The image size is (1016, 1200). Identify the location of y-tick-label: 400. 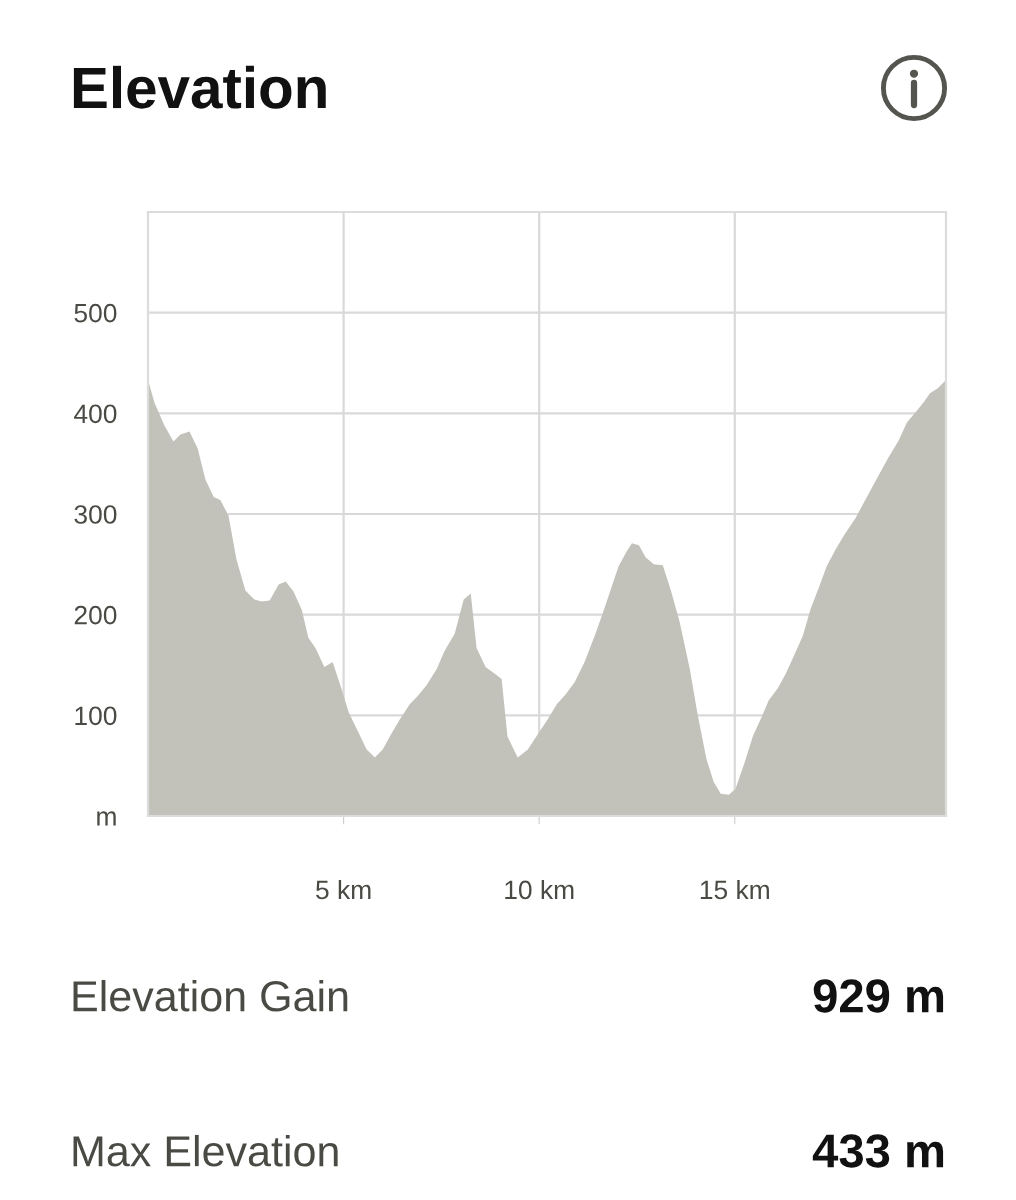
(95, 414).